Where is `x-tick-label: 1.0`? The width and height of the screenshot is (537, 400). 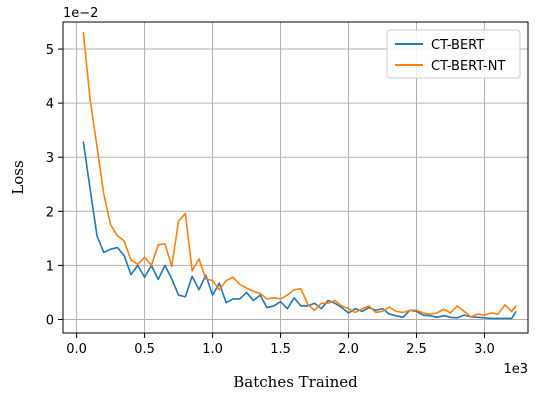
x-tick-label: 1.0 is located at coordinates (212, 349).